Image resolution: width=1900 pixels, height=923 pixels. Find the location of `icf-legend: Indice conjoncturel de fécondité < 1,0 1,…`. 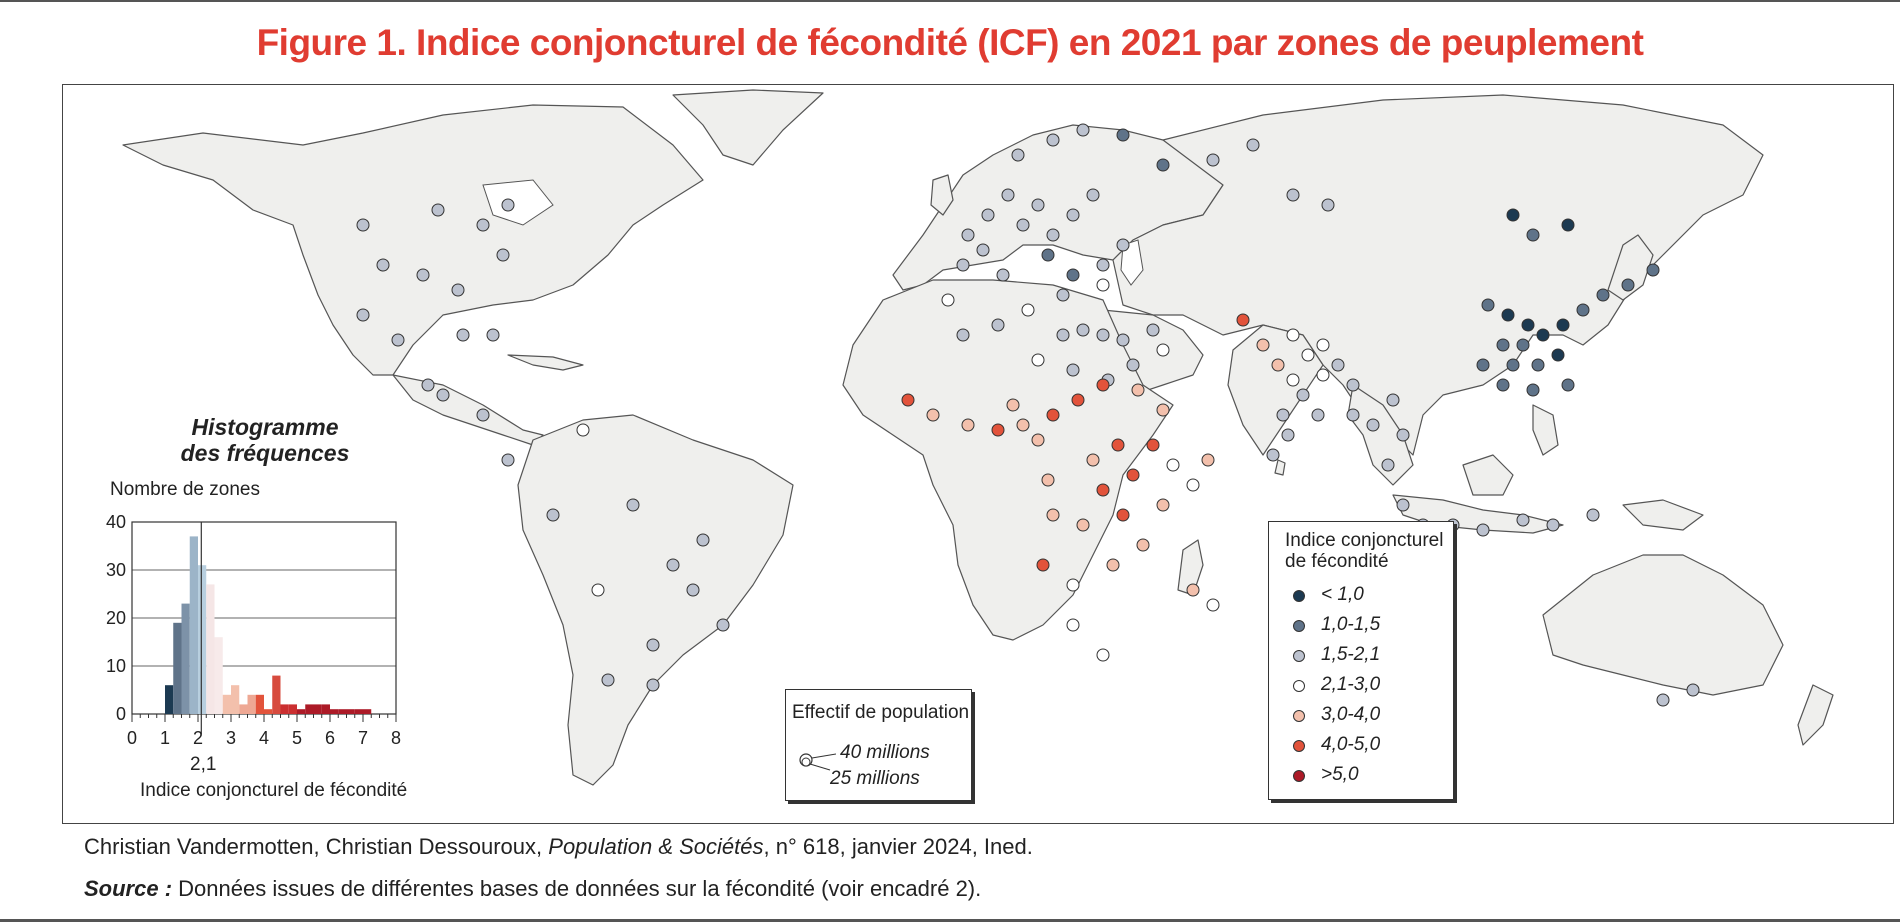

icf-legend: Indice conjoncturel de fécondité < 1,0 1,… is located at coordinates (1361, 660).